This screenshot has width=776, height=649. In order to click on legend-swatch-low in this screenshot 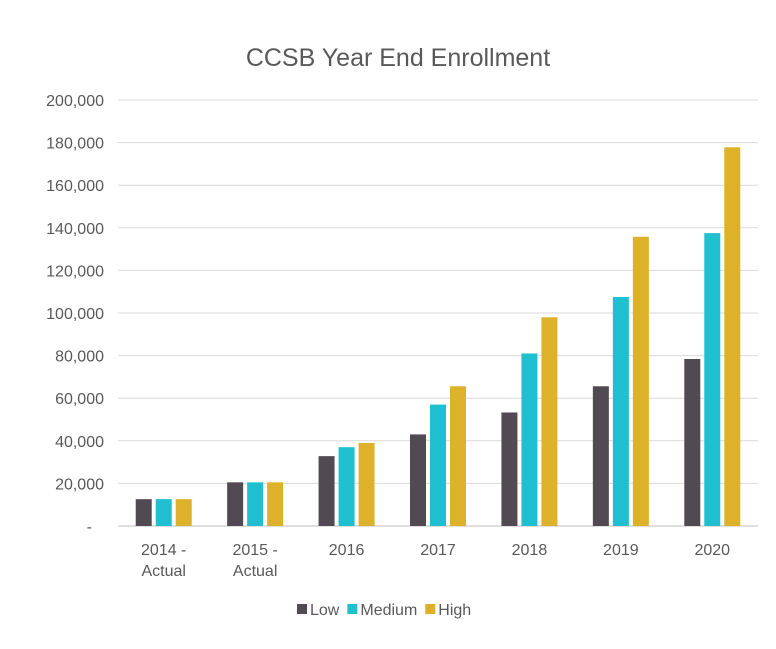, I will do `click(302, 609)`.